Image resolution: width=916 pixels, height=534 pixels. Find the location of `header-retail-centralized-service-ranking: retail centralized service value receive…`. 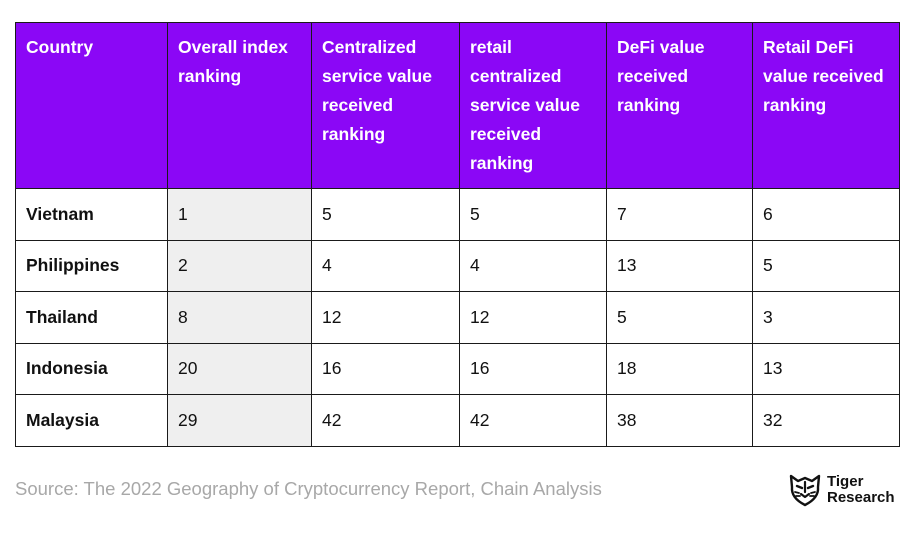

header-retail-centralized-service-ranking: retail centralized service value receive… is located at coordinates (533, 105).